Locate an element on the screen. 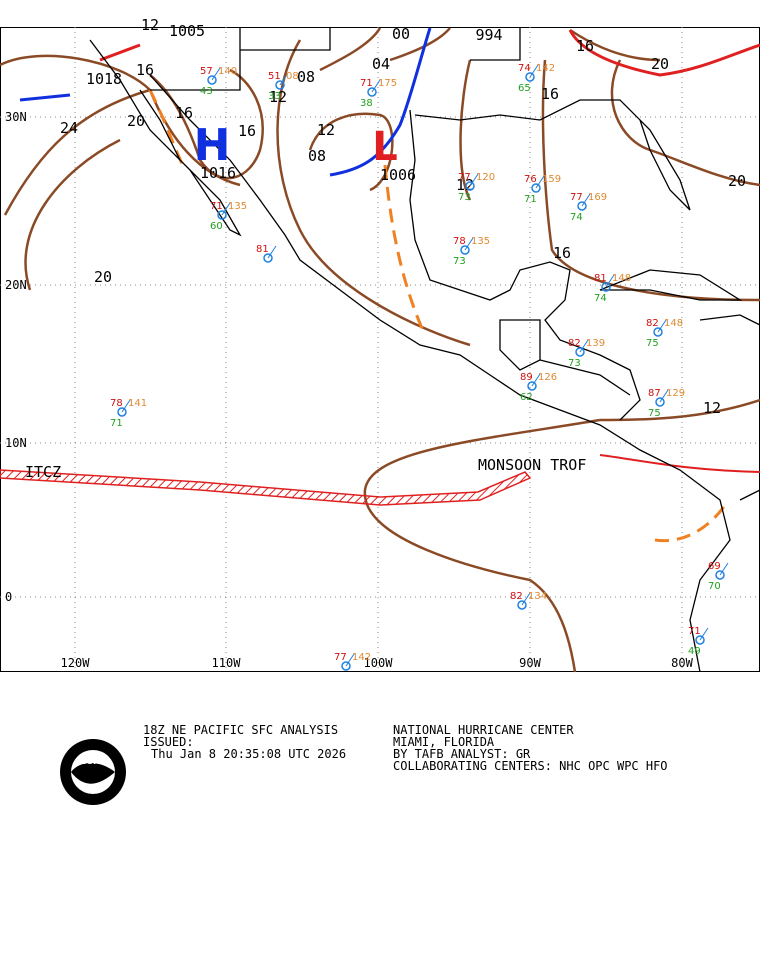  lat-label: 10N is located at coordinates (16, 443).